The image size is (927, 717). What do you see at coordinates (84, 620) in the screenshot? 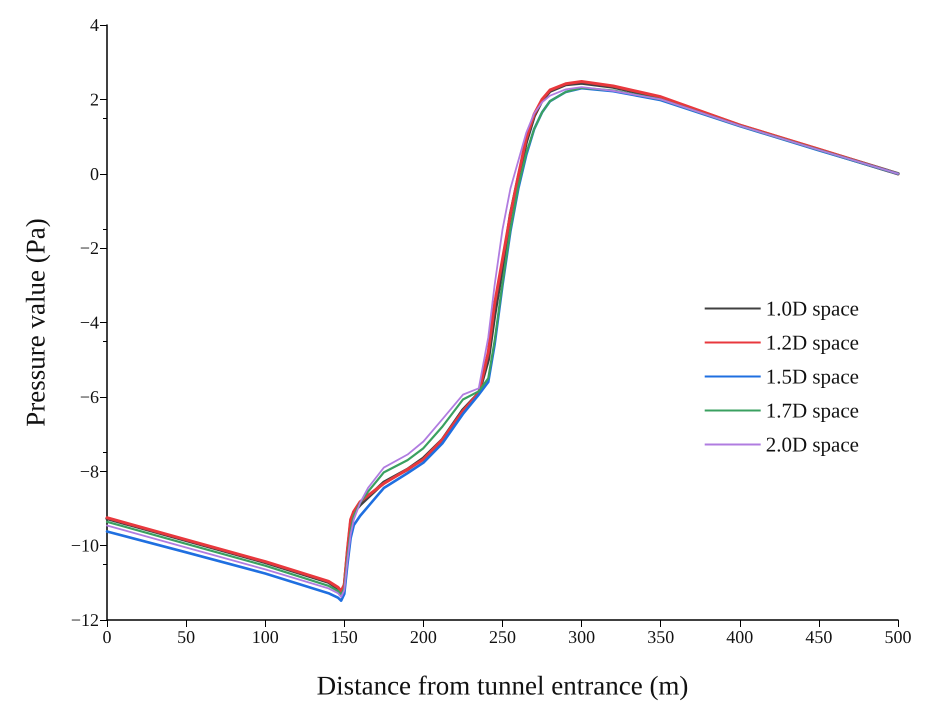
I see `y-tick-label: −12` at bounding box center [84, 620].